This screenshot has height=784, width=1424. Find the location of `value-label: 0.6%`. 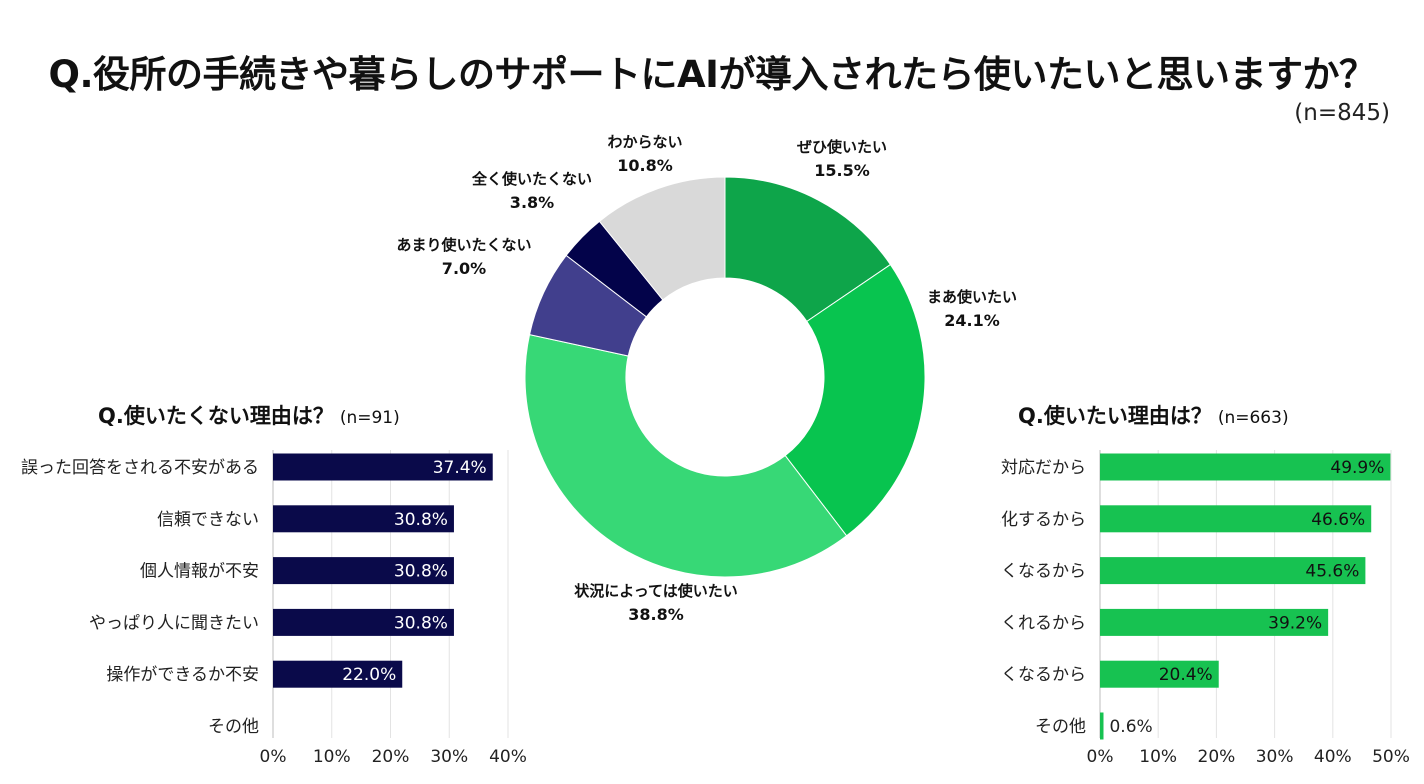

value-label: 0.6% is located at coordinates (1130, 727).